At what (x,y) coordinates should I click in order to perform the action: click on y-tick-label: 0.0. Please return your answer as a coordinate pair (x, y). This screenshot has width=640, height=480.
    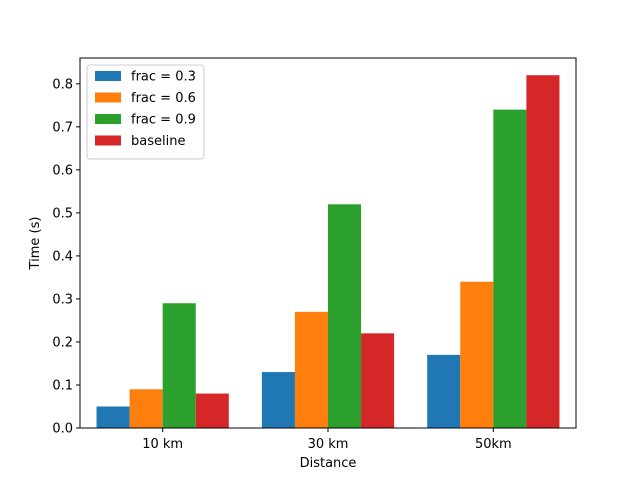
    Looking at the image, I should click on (62, 429).